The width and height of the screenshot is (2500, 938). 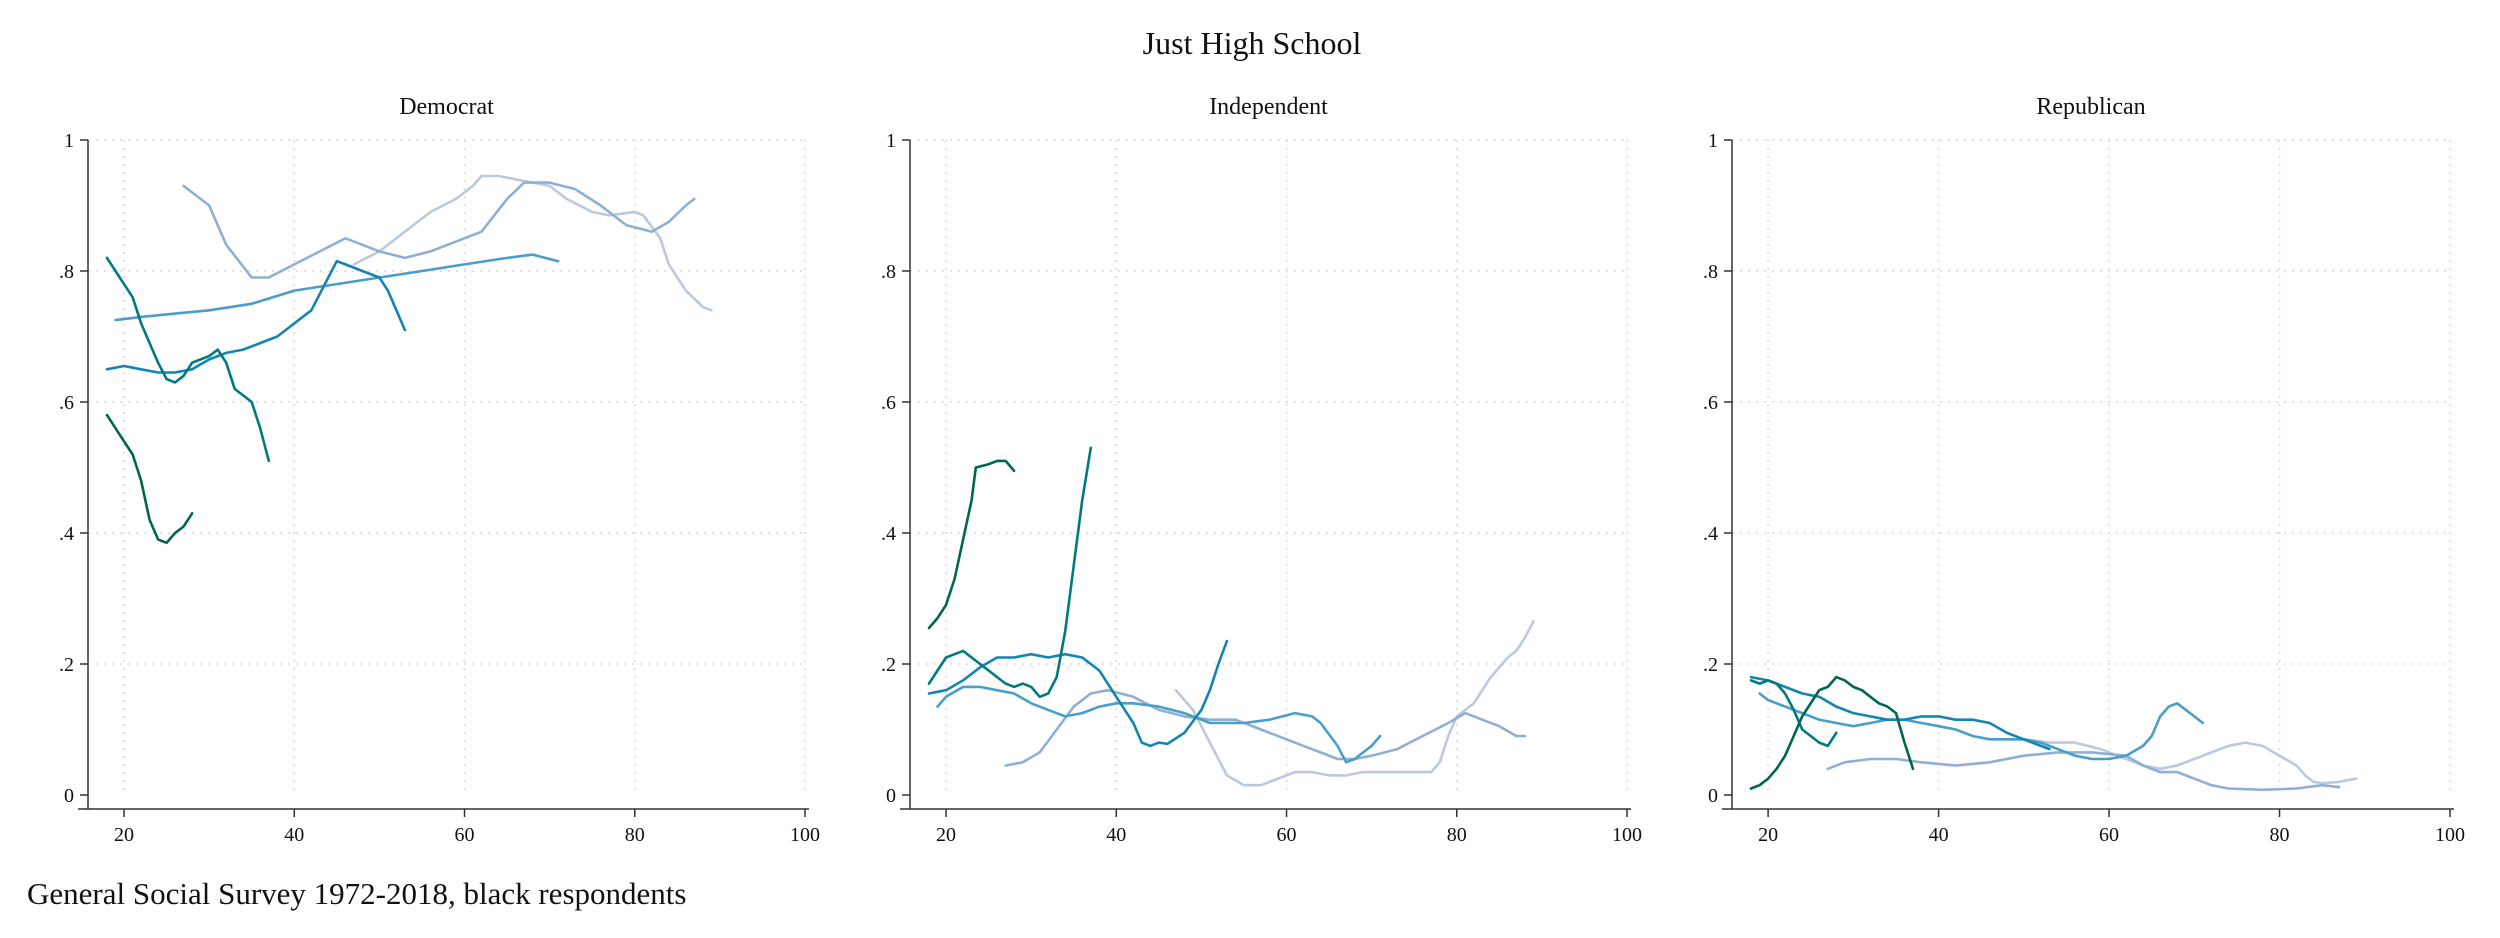 I want to click on chart-title: Just High School, so click(x=1252, y=43).